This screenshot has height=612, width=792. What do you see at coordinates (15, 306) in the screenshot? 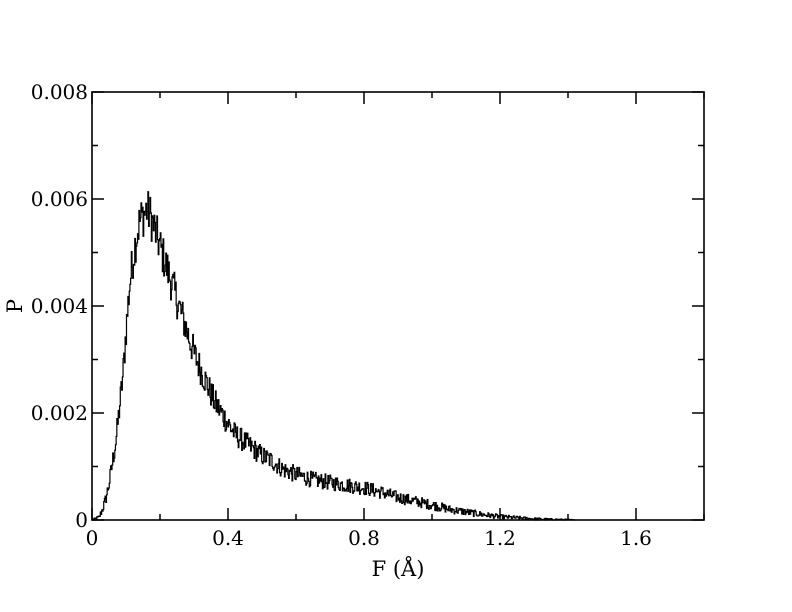
I see `y-axis-title: P` at bounding box center [15, 306].